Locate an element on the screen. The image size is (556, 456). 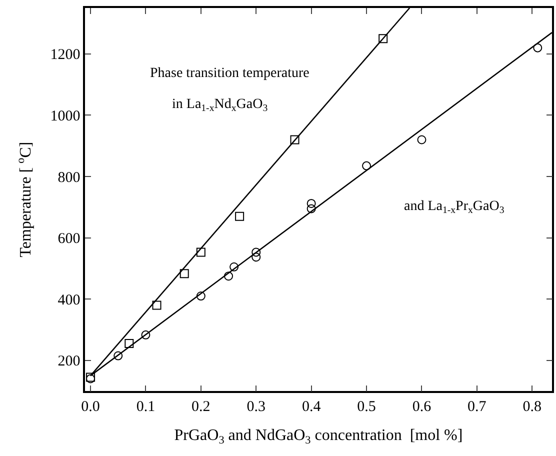
annotation: and La$_{1-x}$Pr$_{x}$GaO$_{3}$ is located at coordinates (454, 207).